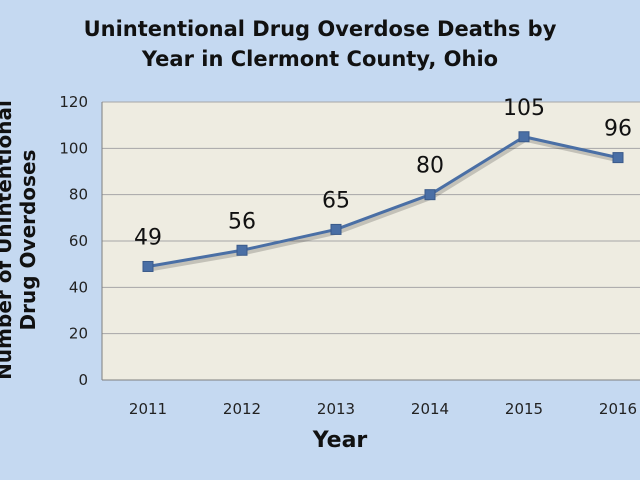 This screenshot has width=640, height=480. I want to click on x-axis-label: Year, so click(340, 440).